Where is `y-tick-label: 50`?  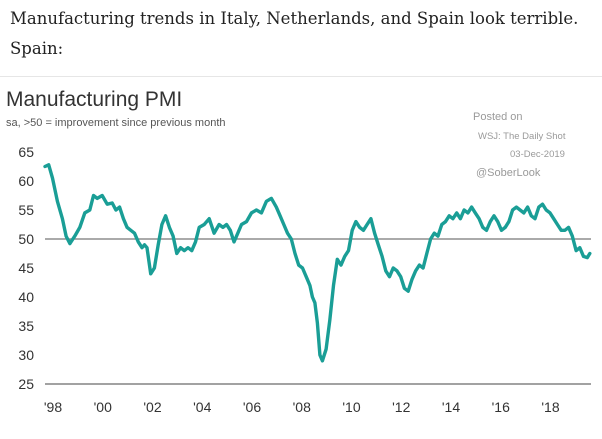
y-tick-label: 50 is located at coordinates (26, 239).